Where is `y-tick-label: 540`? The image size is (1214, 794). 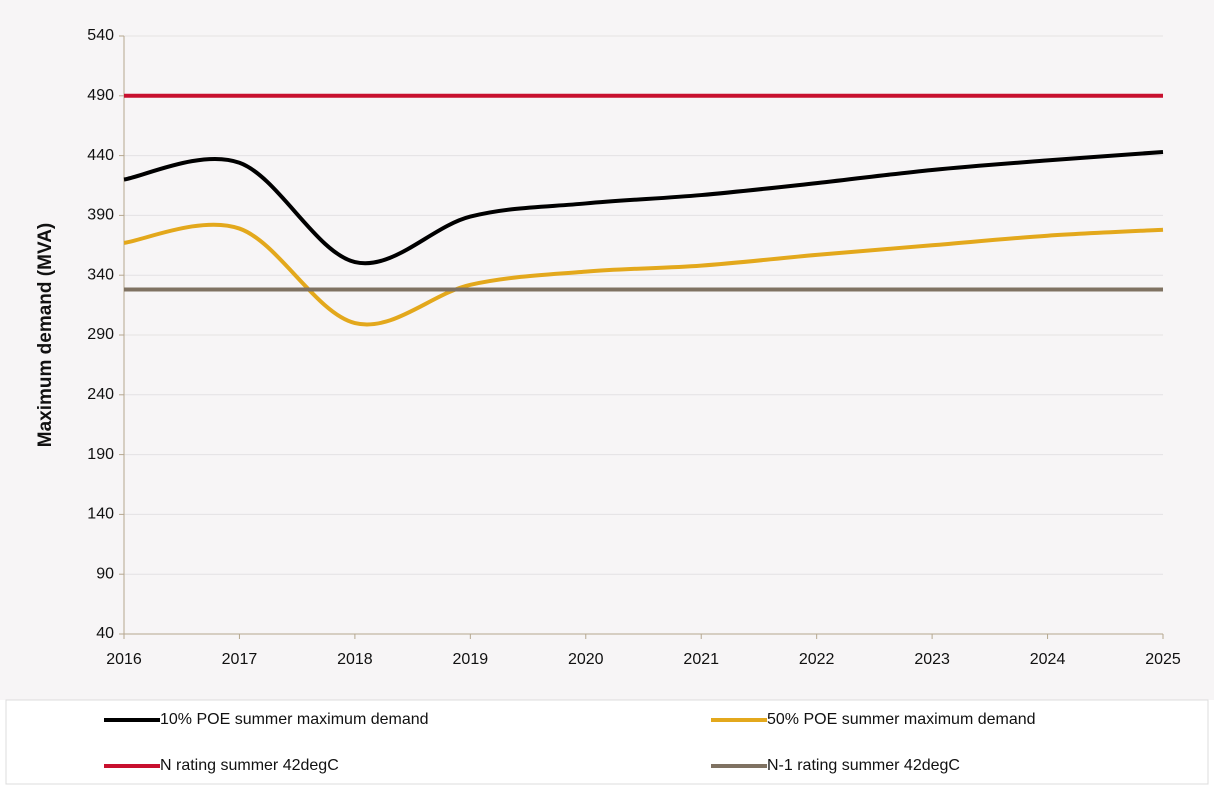 y-tick-label: 540 is located at coordinates (100, 35).